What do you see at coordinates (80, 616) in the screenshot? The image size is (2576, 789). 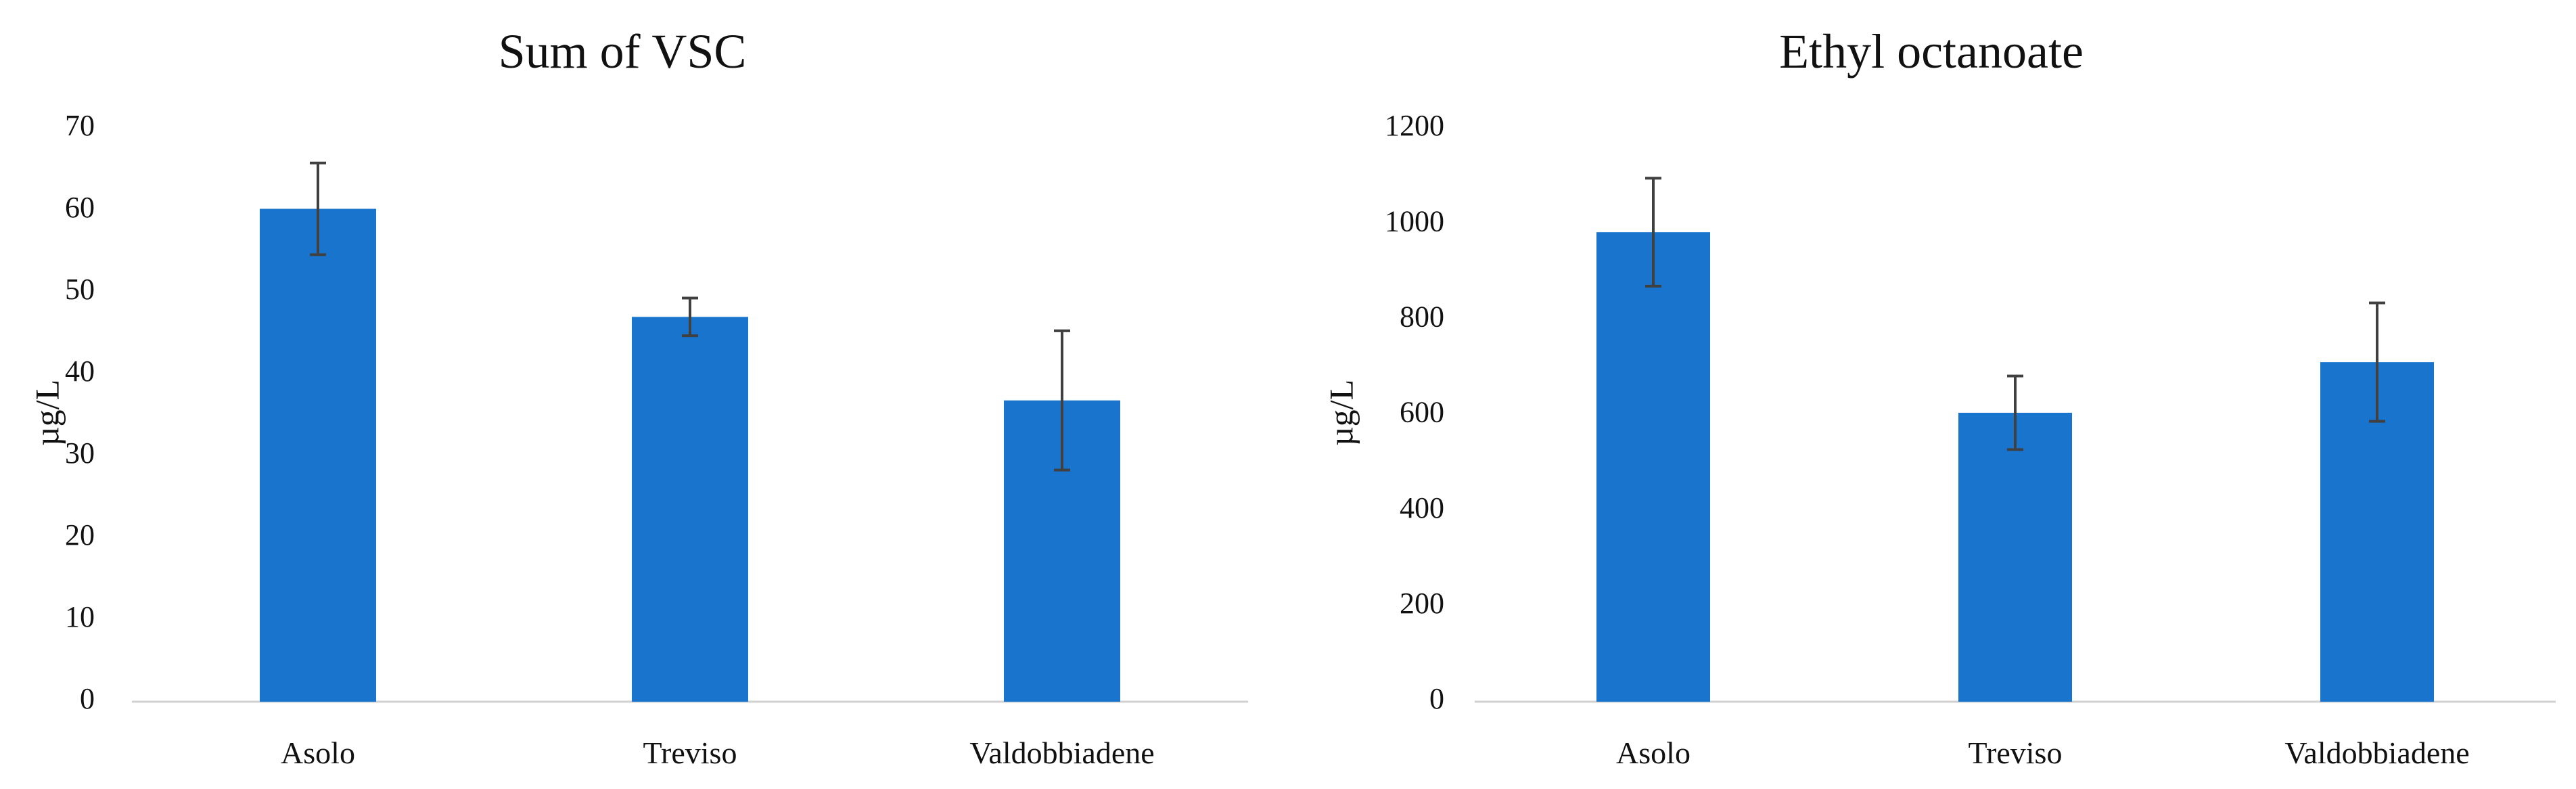 I see `y-tick-label: 10` at bounding box center [80, 616].